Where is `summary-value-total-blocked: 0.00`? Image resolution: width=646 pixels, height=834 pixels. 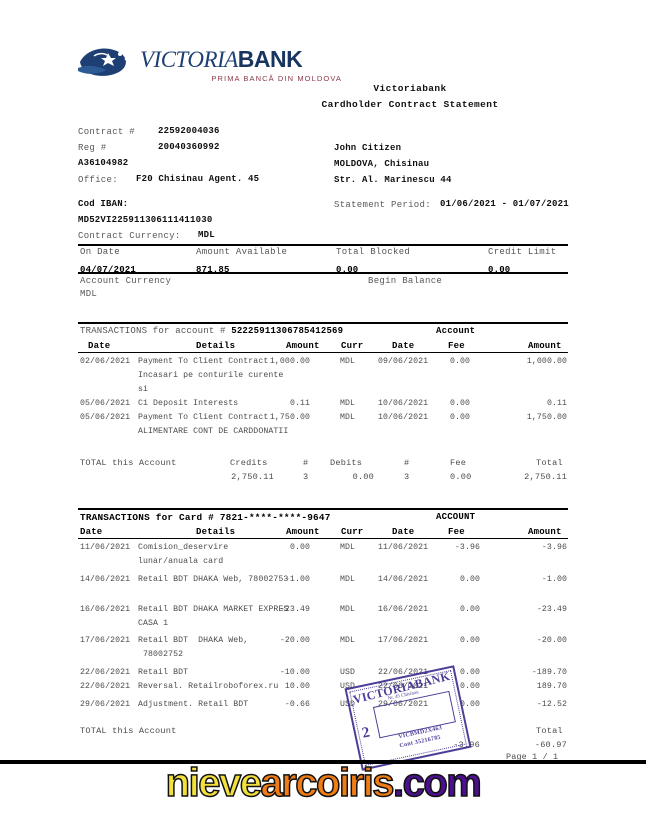 summary-value-total-blocked: 0.00 is located at coordinates (347, 270).